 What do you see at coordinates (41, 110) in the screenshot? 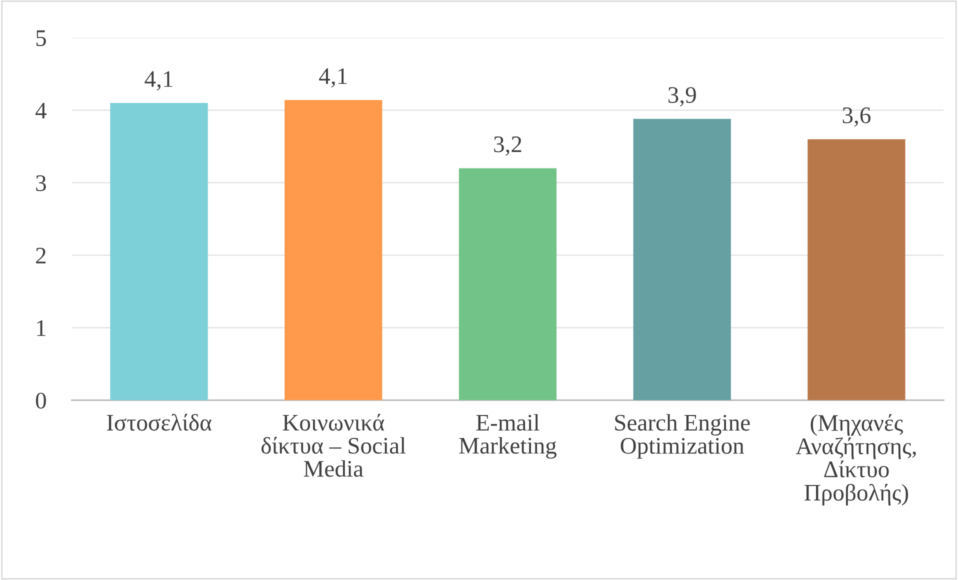
I see `y-tick-label: 4` at bounding box center [41, 110].